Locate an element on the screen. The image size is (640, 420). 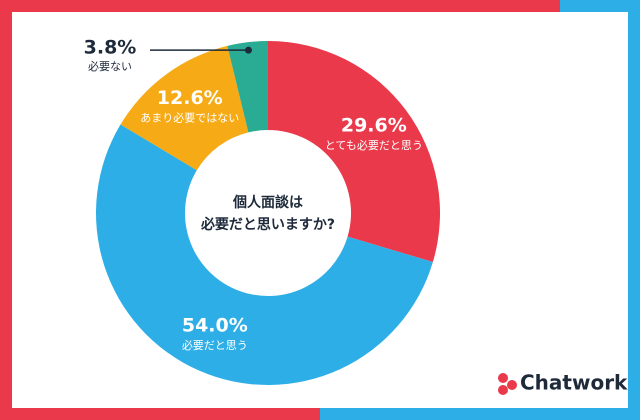
category-label: 必要だと思う is located at coordinates (215, 345).